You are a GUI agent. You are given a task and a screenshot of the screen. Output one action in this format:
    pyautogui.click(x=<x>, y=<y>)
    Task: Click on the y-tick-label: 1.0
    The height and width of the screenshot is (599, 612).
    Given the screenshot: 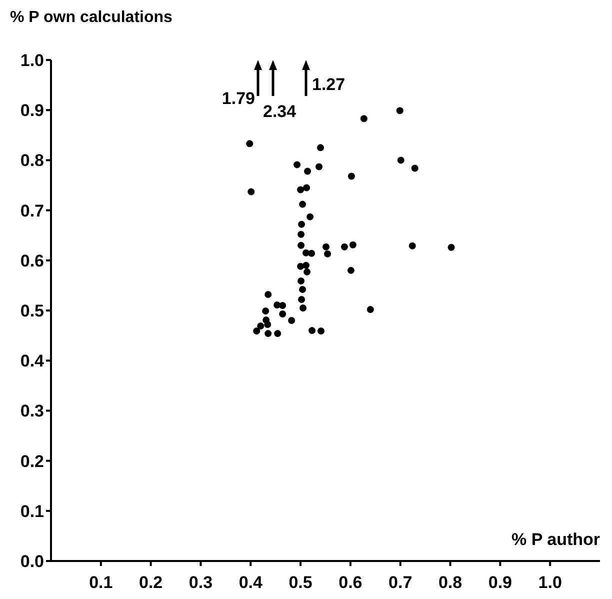 What is the action you would take?
    pyautogui.click(x=32, y=60)
    